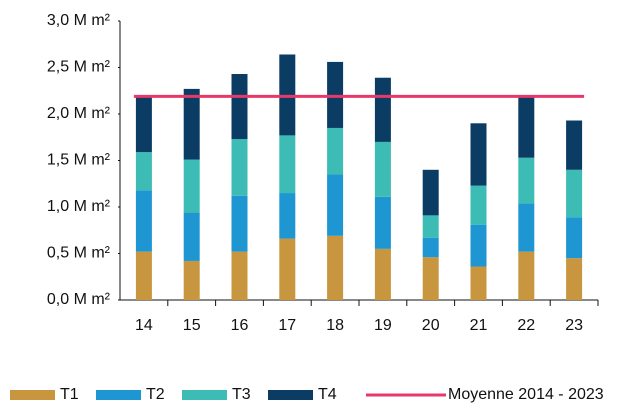 The height and width of the screenshot is (406, 617). I want to click on x-tick-label: 22, so click(526, 325).